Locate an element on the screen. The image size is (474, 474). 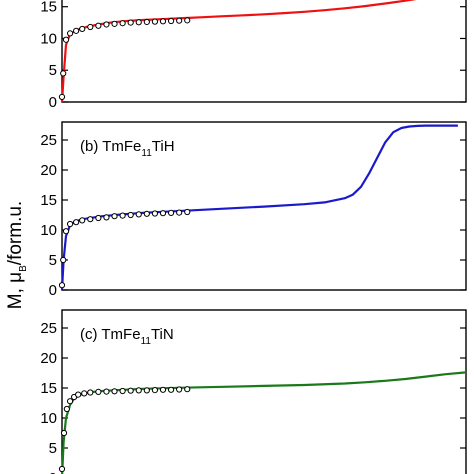
panel-label-3: (c) TmFe11TiN is located at coordinates (127, 336).